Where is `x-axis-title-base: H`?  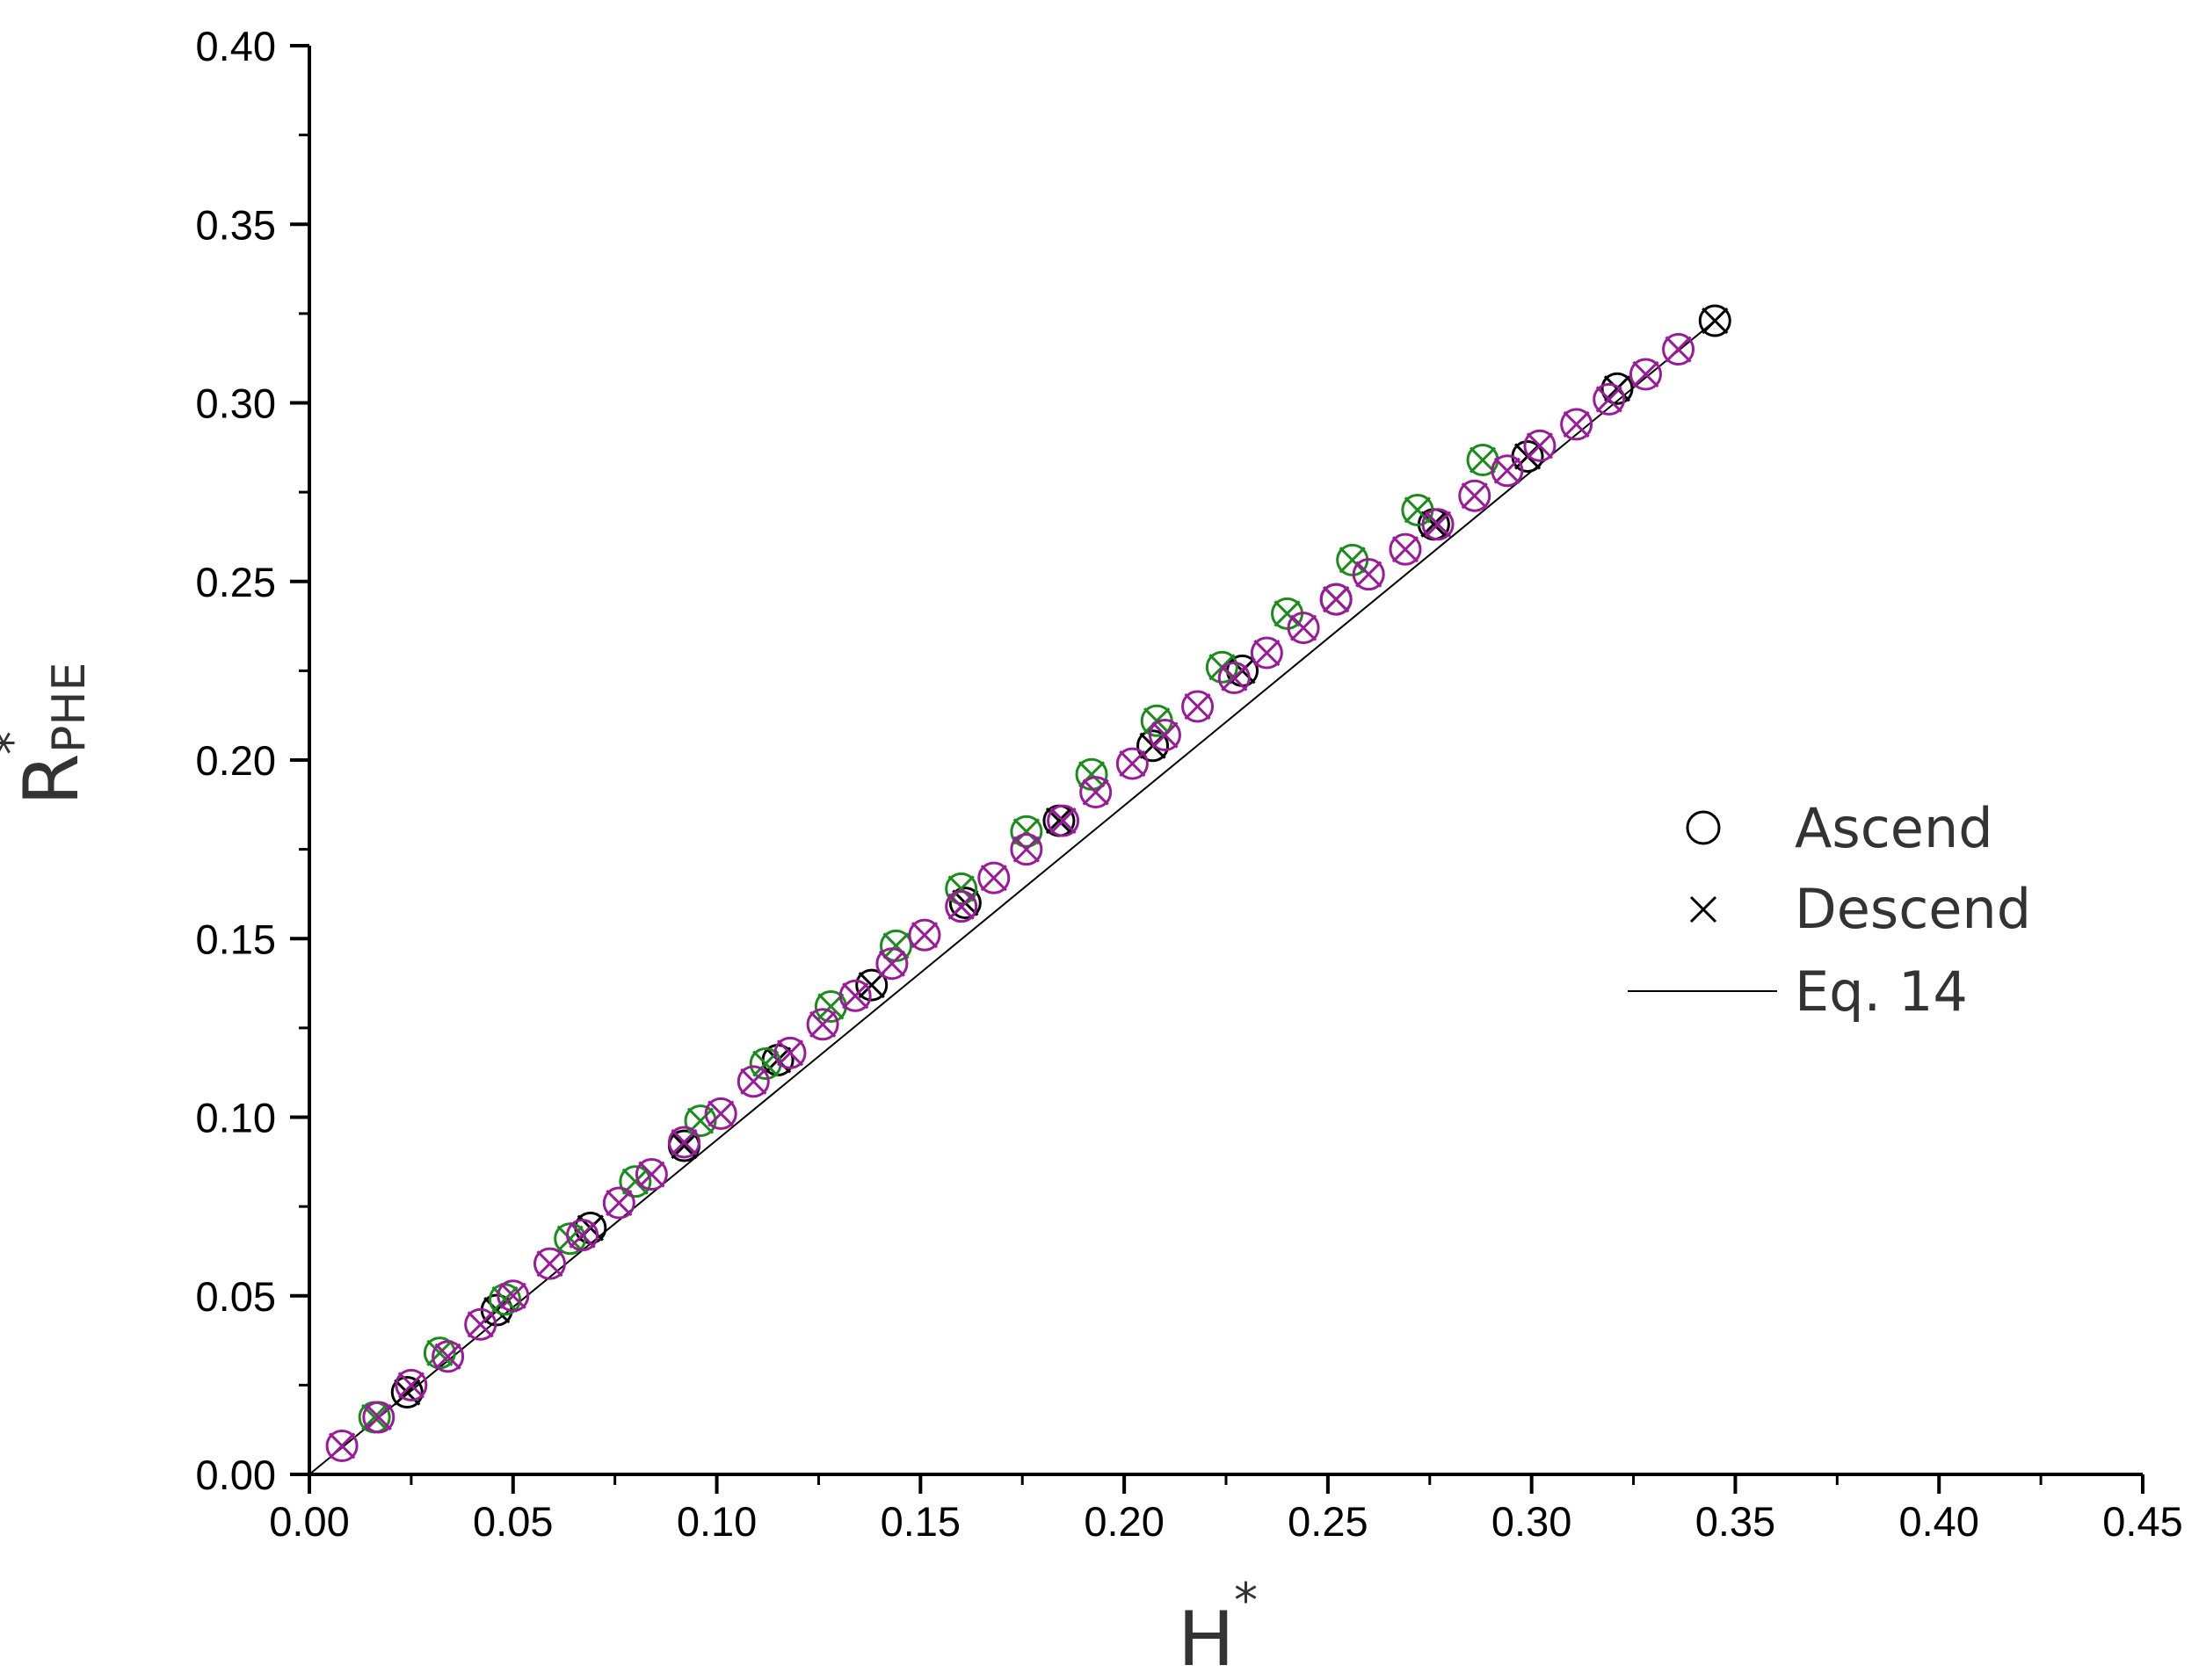
x-axis-title-base: H is located at coordinates (1206, 1638).